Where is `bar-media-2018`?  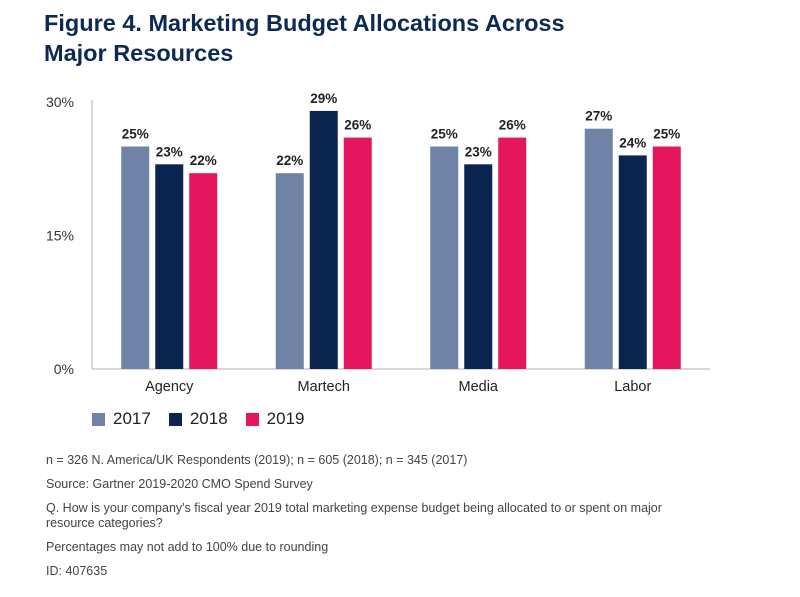
bar-media-2018 is located at coordinates (478, 266).